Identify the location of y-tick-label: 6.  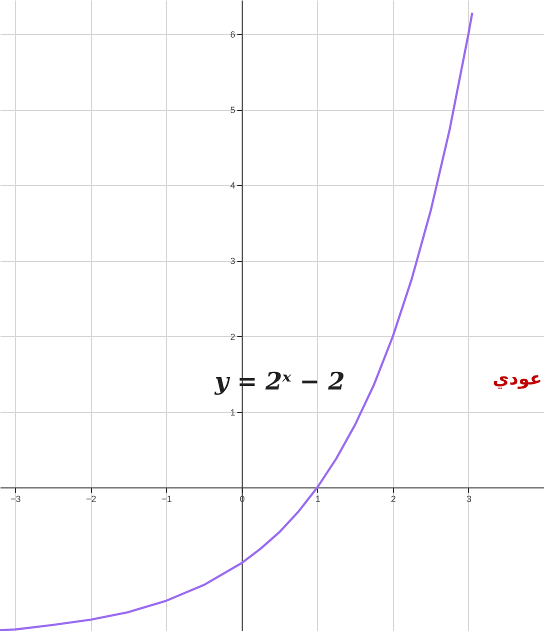
(233, 35).